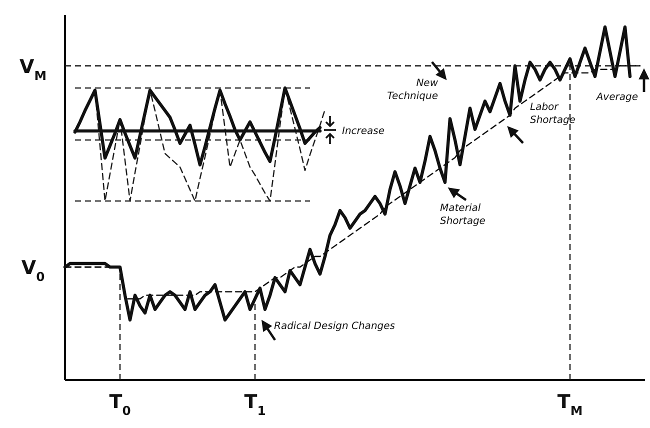 The height and width of the screenshot is (428, 650). I want to click on annotation: New Technique, so click(413, 90).